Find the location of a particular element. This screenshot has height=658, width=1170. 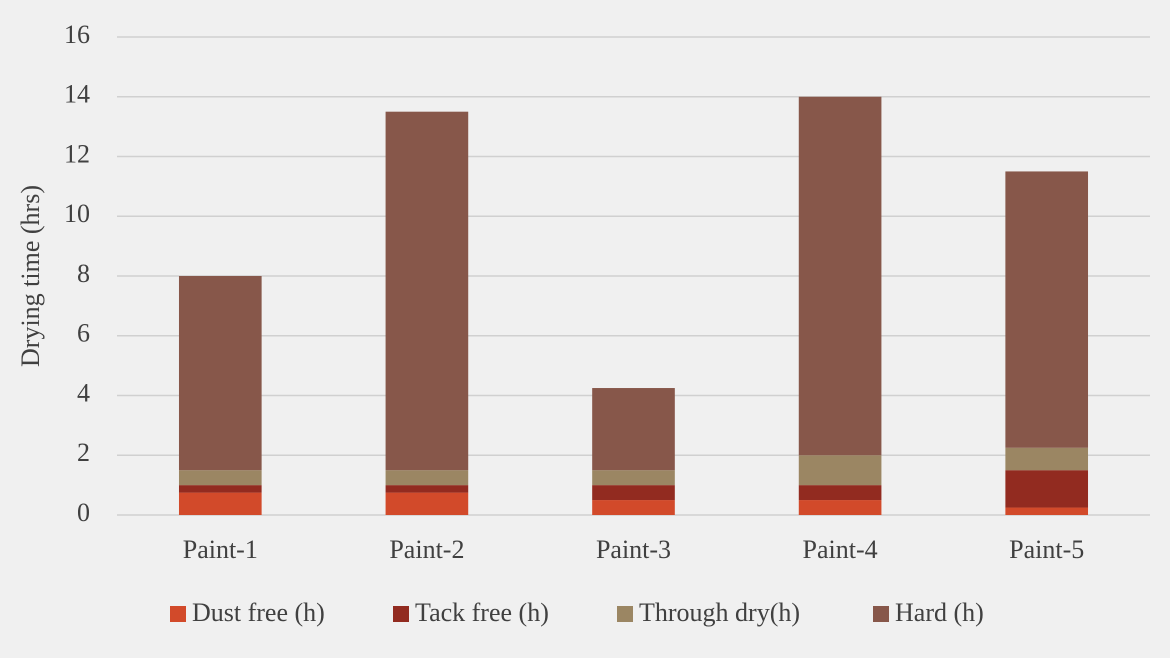

y-tick-label: 8 is located at coordinates (83, 273).